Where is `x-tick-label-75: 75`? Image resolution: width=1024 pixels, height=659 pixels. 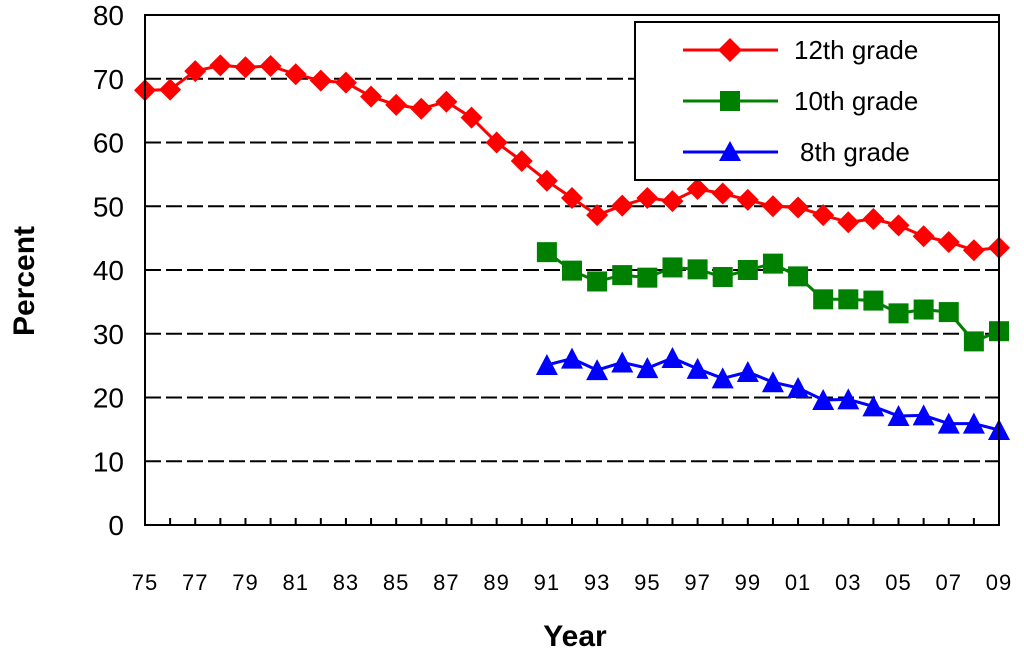
x-tick-label-75: 75 is located at coordinates (145, 582).